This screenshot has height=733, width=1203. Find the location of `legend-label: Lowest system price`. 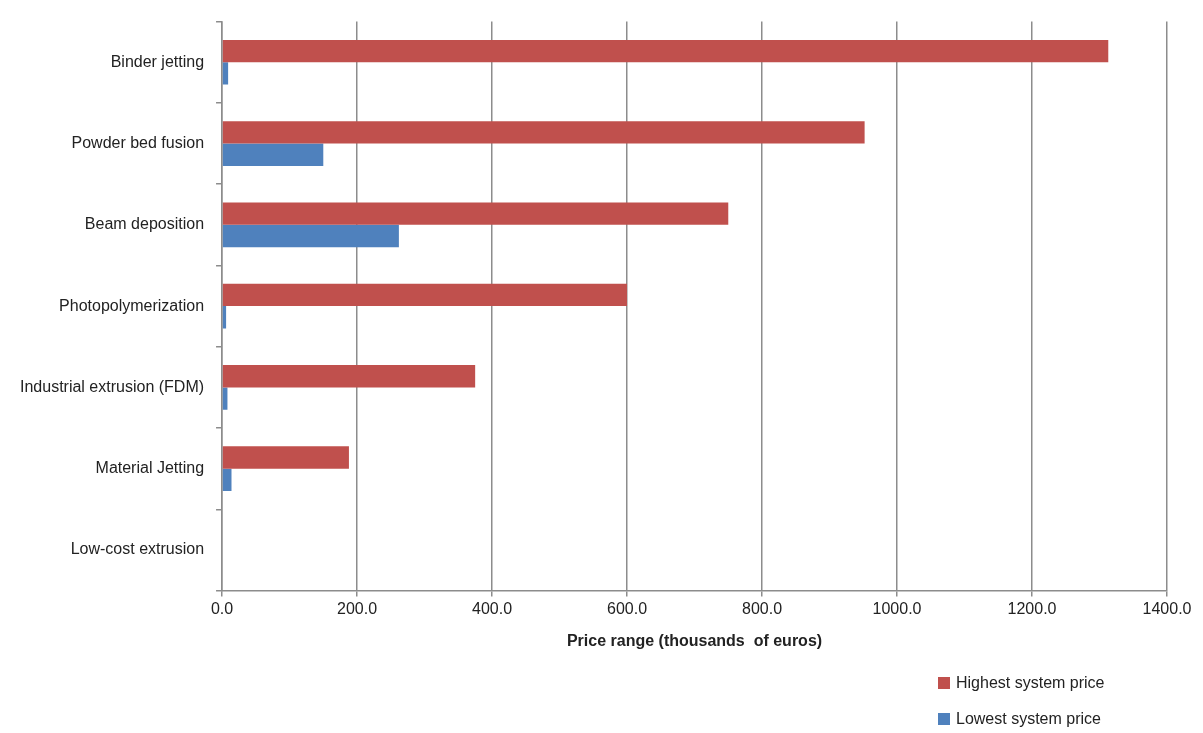

legend-label: Lowest system price is located at coordinates (1028, 719).